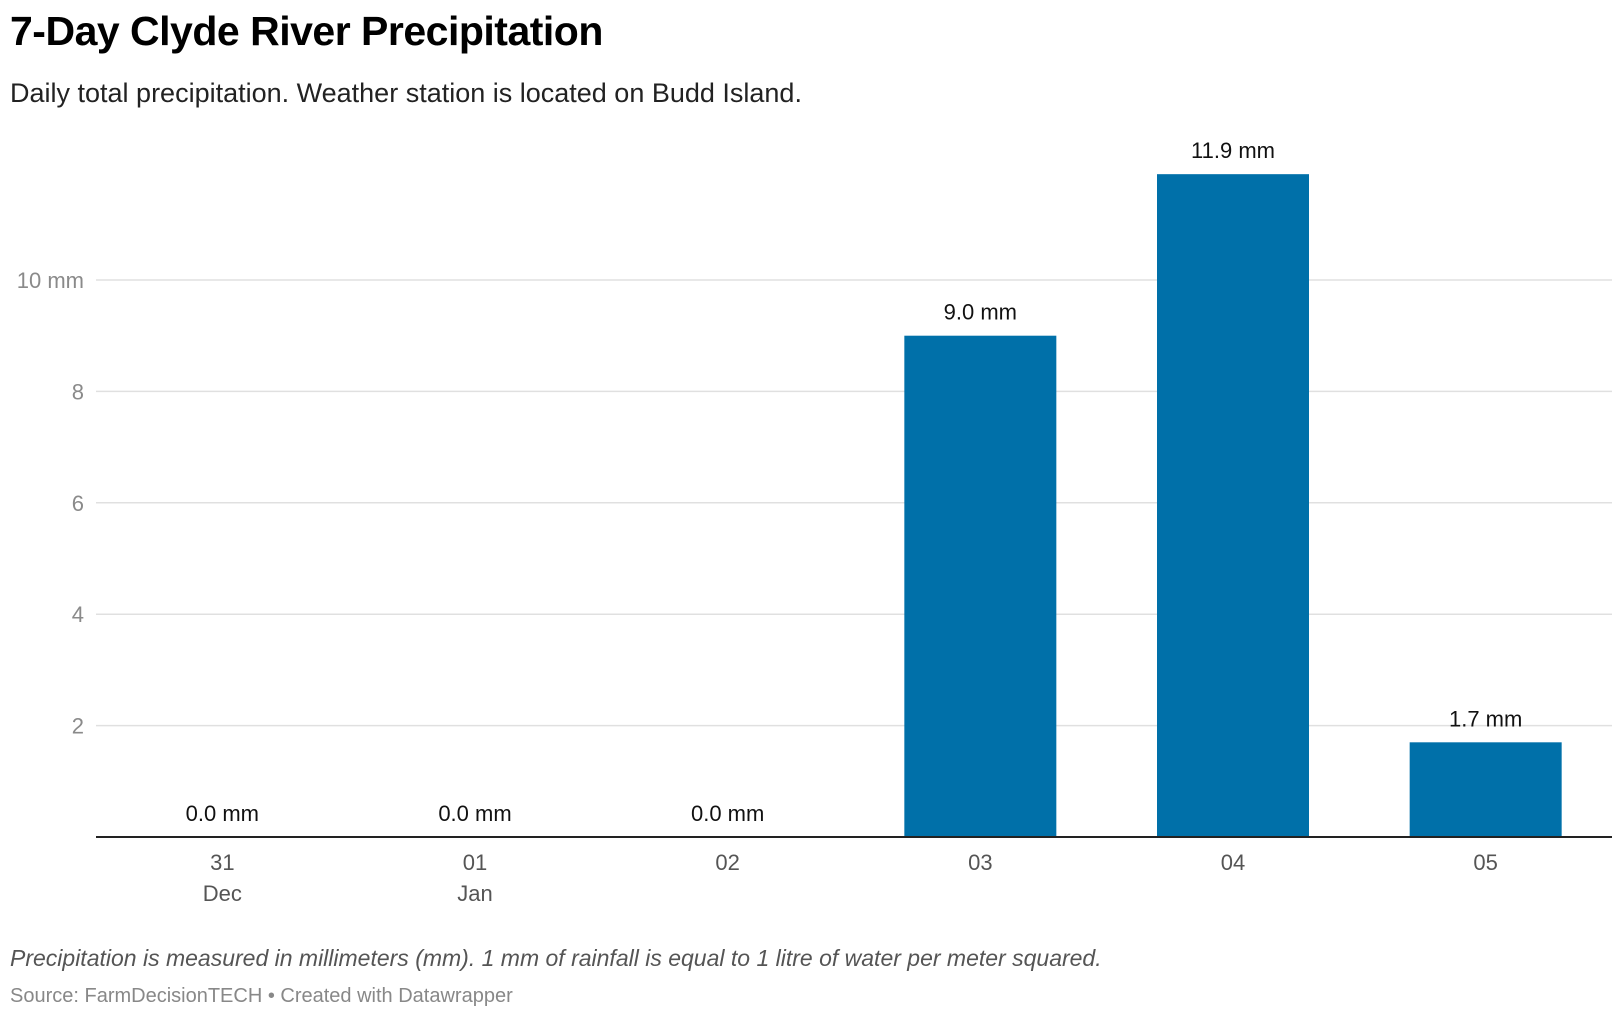  Describe the element at coordinates (50, 280) in the screenshot. I see `y-tick-label: 10 mm` at that location.